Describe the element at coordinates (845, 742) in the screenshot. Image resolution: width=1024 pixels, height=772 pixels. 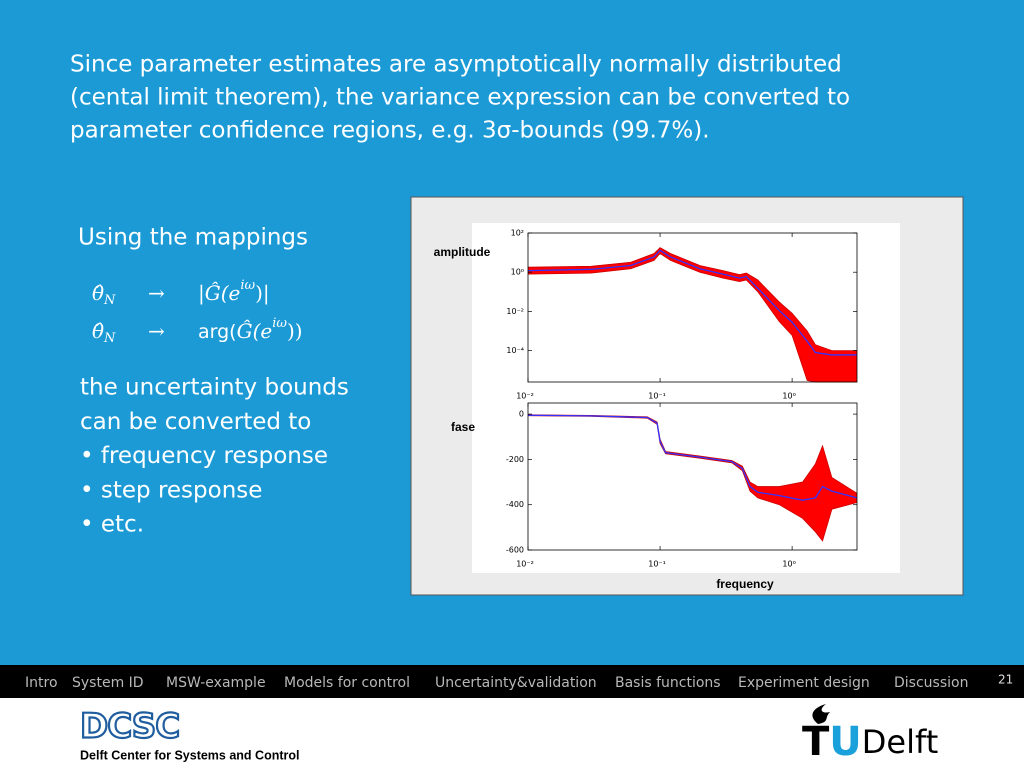
I see `logo-u: U` at that location.